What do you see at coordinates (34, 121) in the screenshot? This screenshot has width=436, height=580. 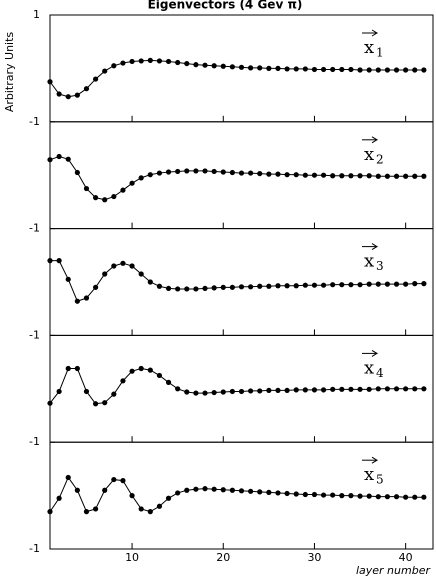 I see `y-tick-label: -1` at bounding box center [34, 121].